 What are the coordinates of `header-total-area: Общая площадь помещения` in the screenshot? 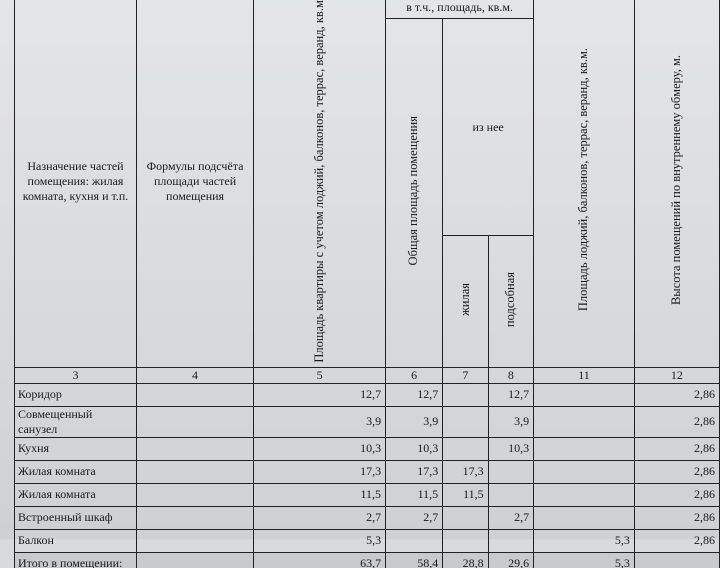 It's located at (413, 191).